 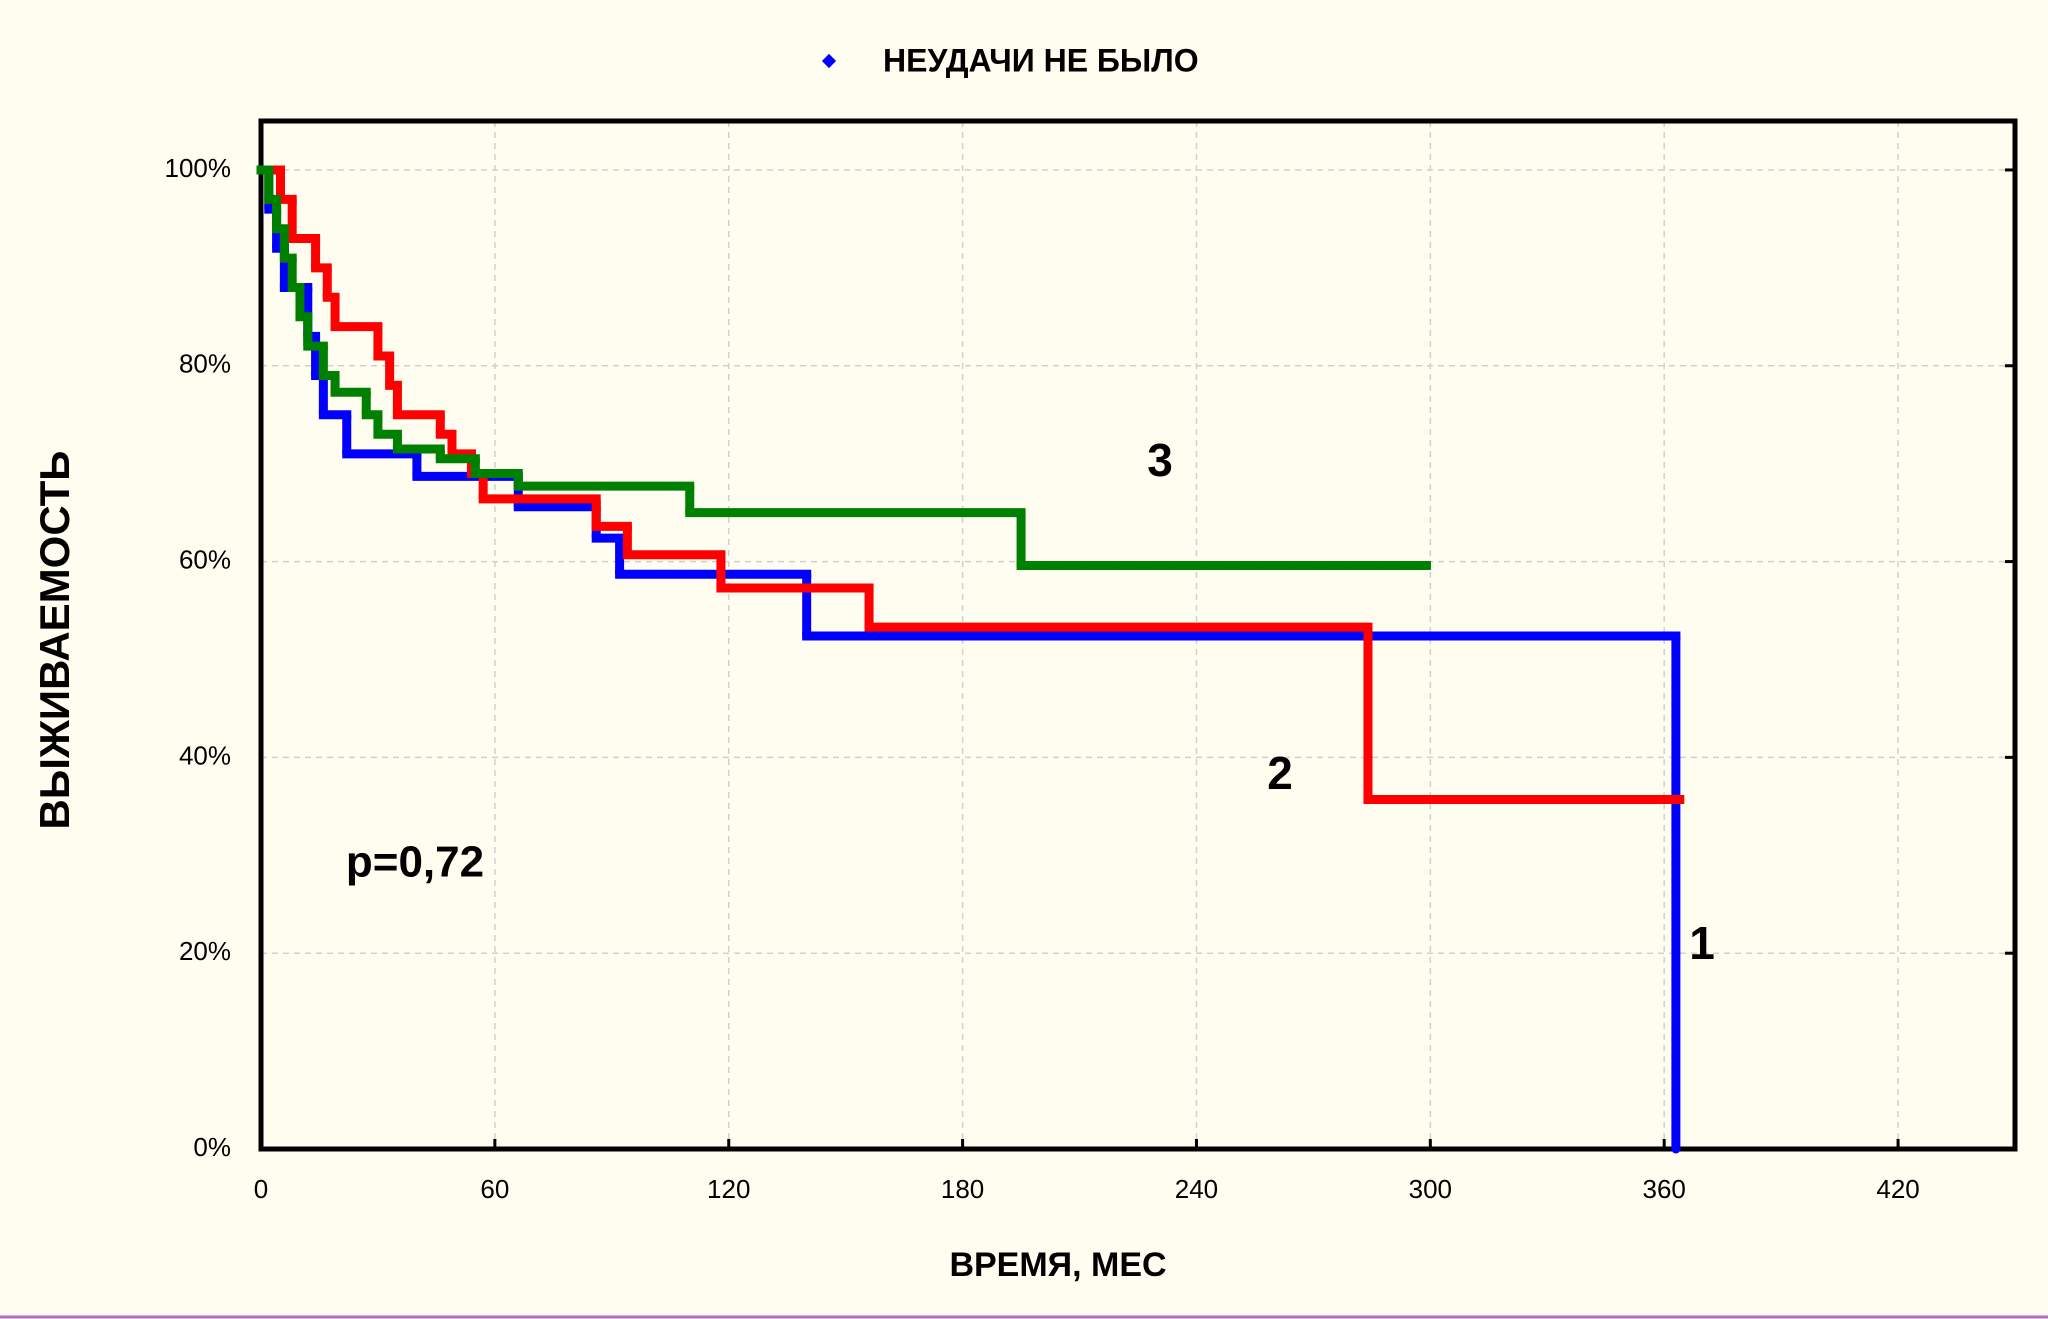 What do you see at coordinates (415, 862) in the screenshot?
I see `p-value: p=0,72` at bounding box center [415, 862].